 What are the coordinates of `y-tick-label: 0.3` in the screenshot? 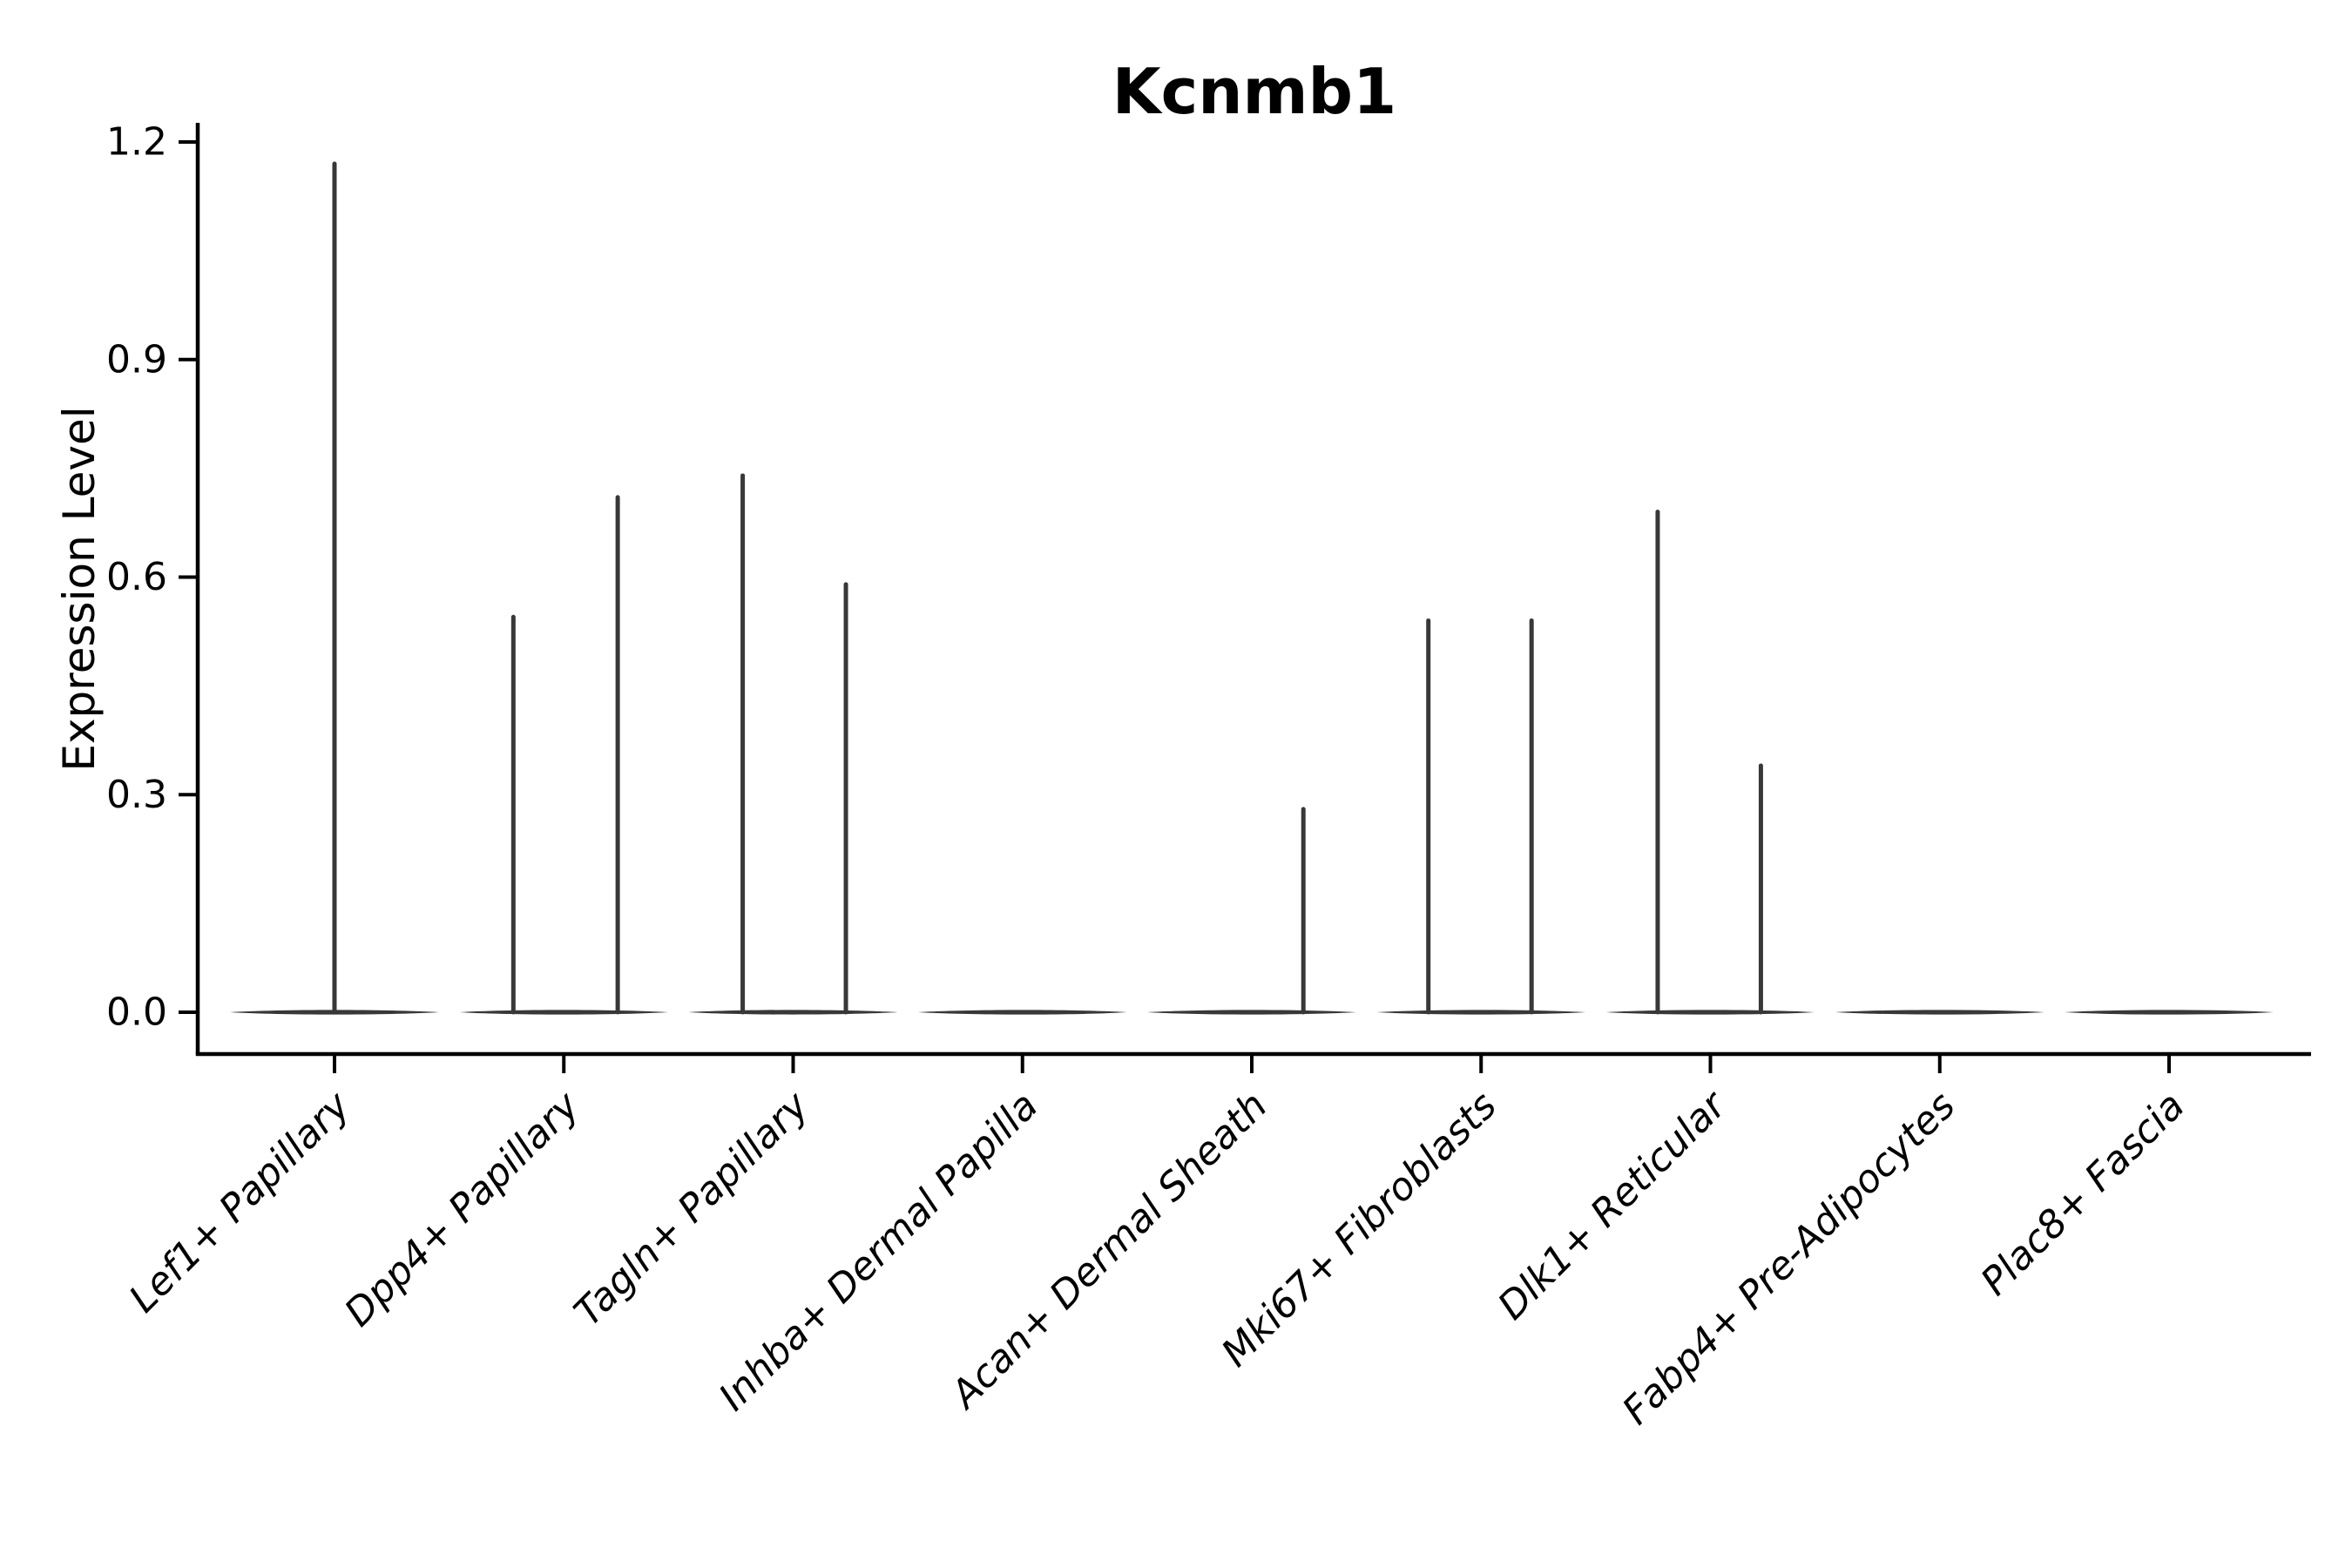 It's located at (136, 795).